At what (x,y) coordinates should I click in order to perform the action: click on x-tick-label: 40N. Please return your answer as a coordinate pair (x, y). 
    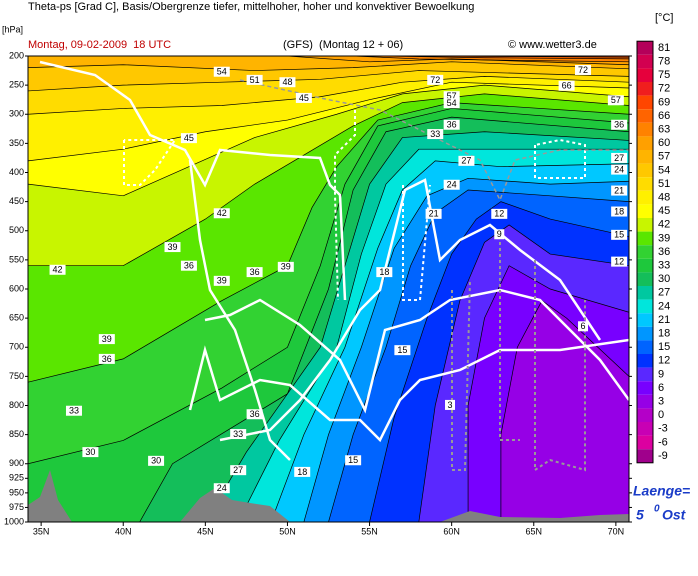
    Looking at the image, I should click on (123, 531).